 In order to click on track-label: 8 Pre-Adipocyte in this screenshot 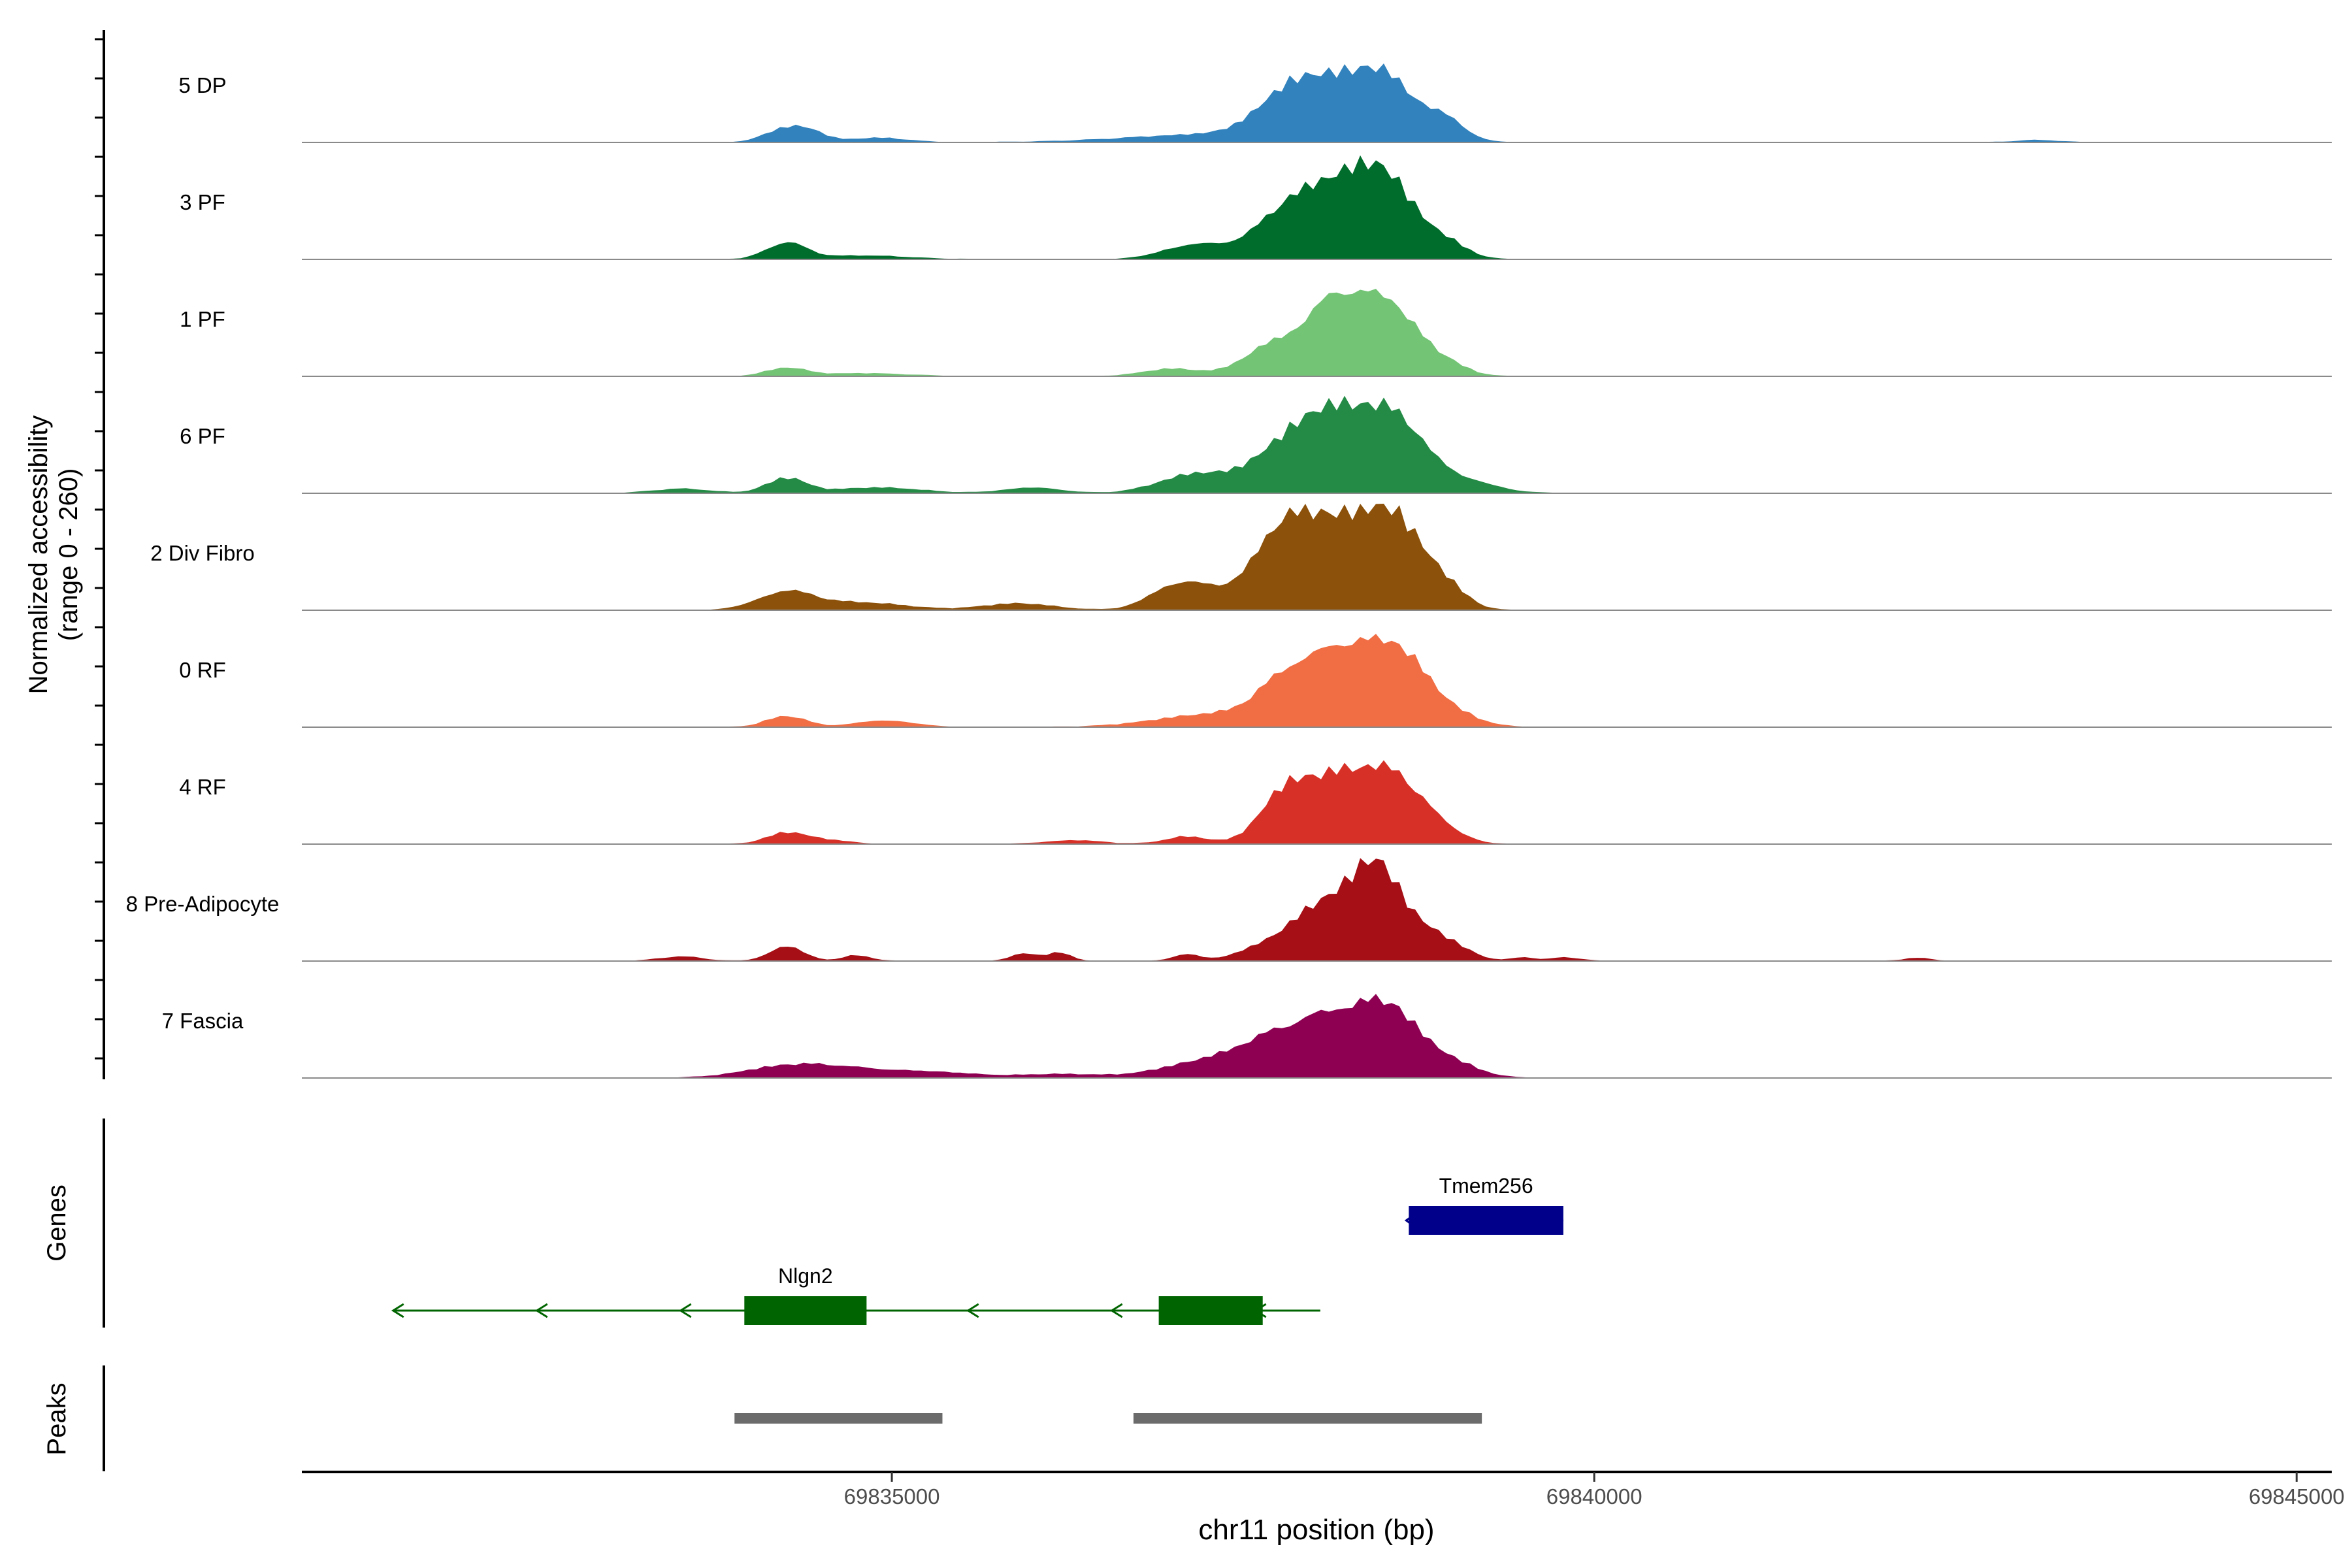, I will do `click(203, 904)`.